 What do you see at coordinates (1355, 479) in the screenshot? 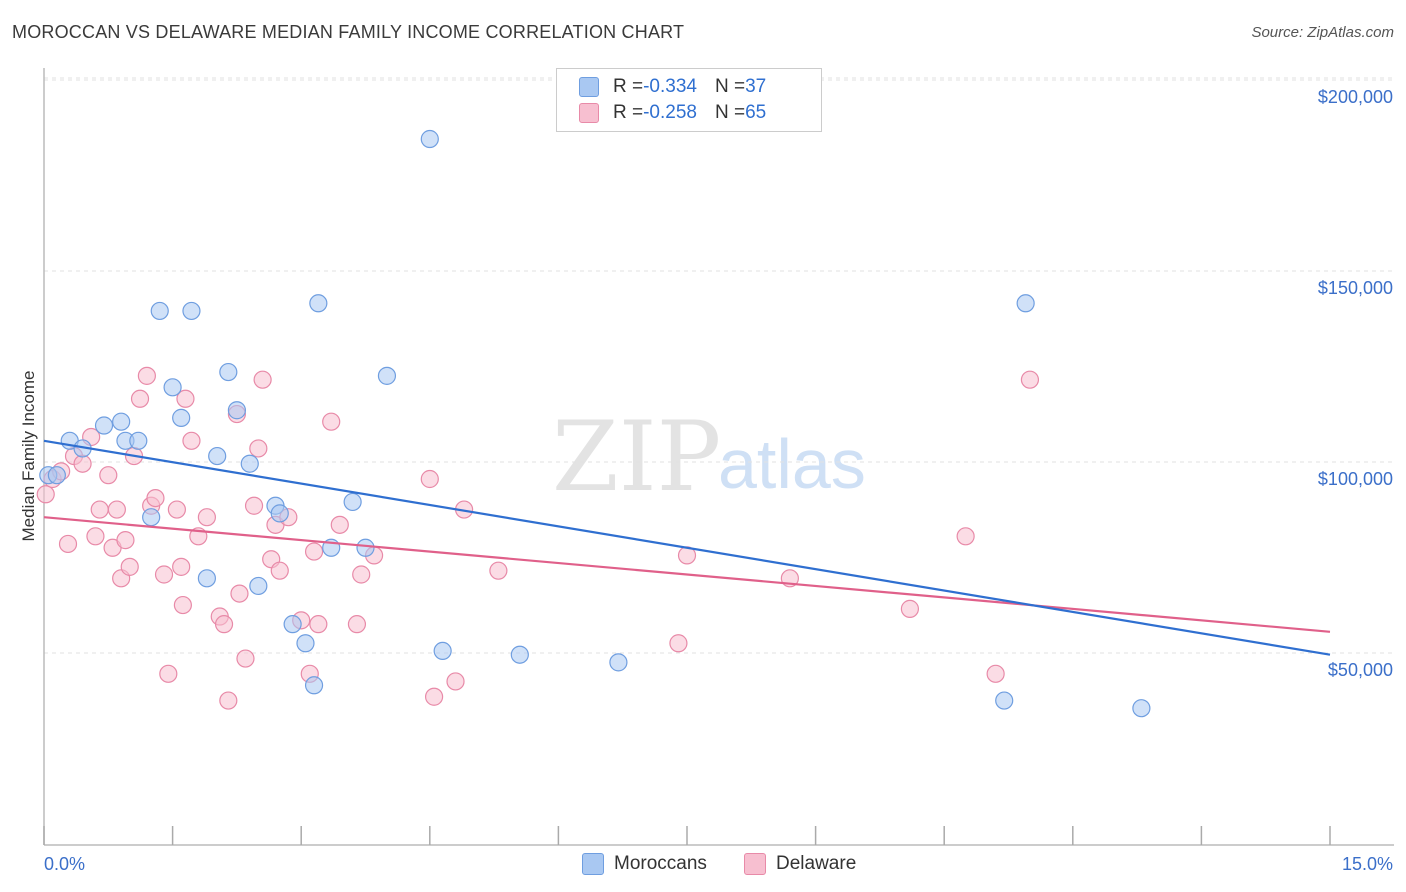
I see `y-tick-label: $100,000` at bounding box center [1355, 479].